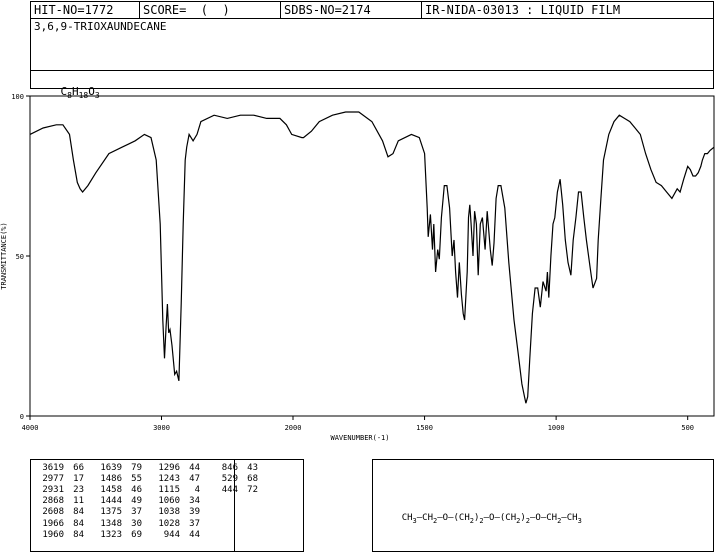  Describe the element at coordinates (359, 438) in the screenshot. I see `x-axis-label: WAVENUMBER(-1)` at that location.